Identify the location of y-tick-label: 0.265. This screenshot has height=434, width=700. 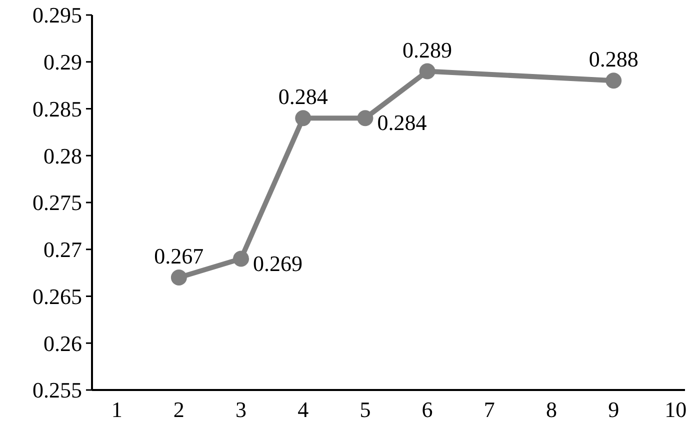
(57, 296).